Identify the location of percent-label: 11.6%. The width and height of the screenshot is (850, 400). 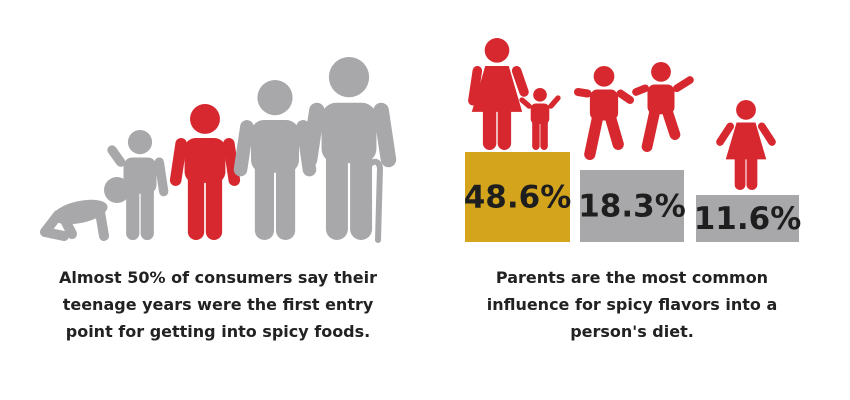
(748, 219).